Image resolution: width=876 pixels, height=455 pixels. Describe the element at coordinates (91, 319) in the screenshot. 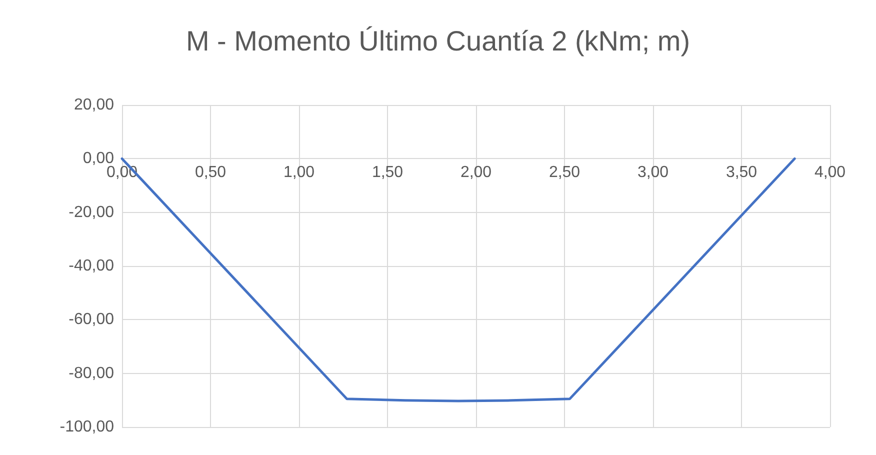

I see `y-tick-label: -60,00` at that location.